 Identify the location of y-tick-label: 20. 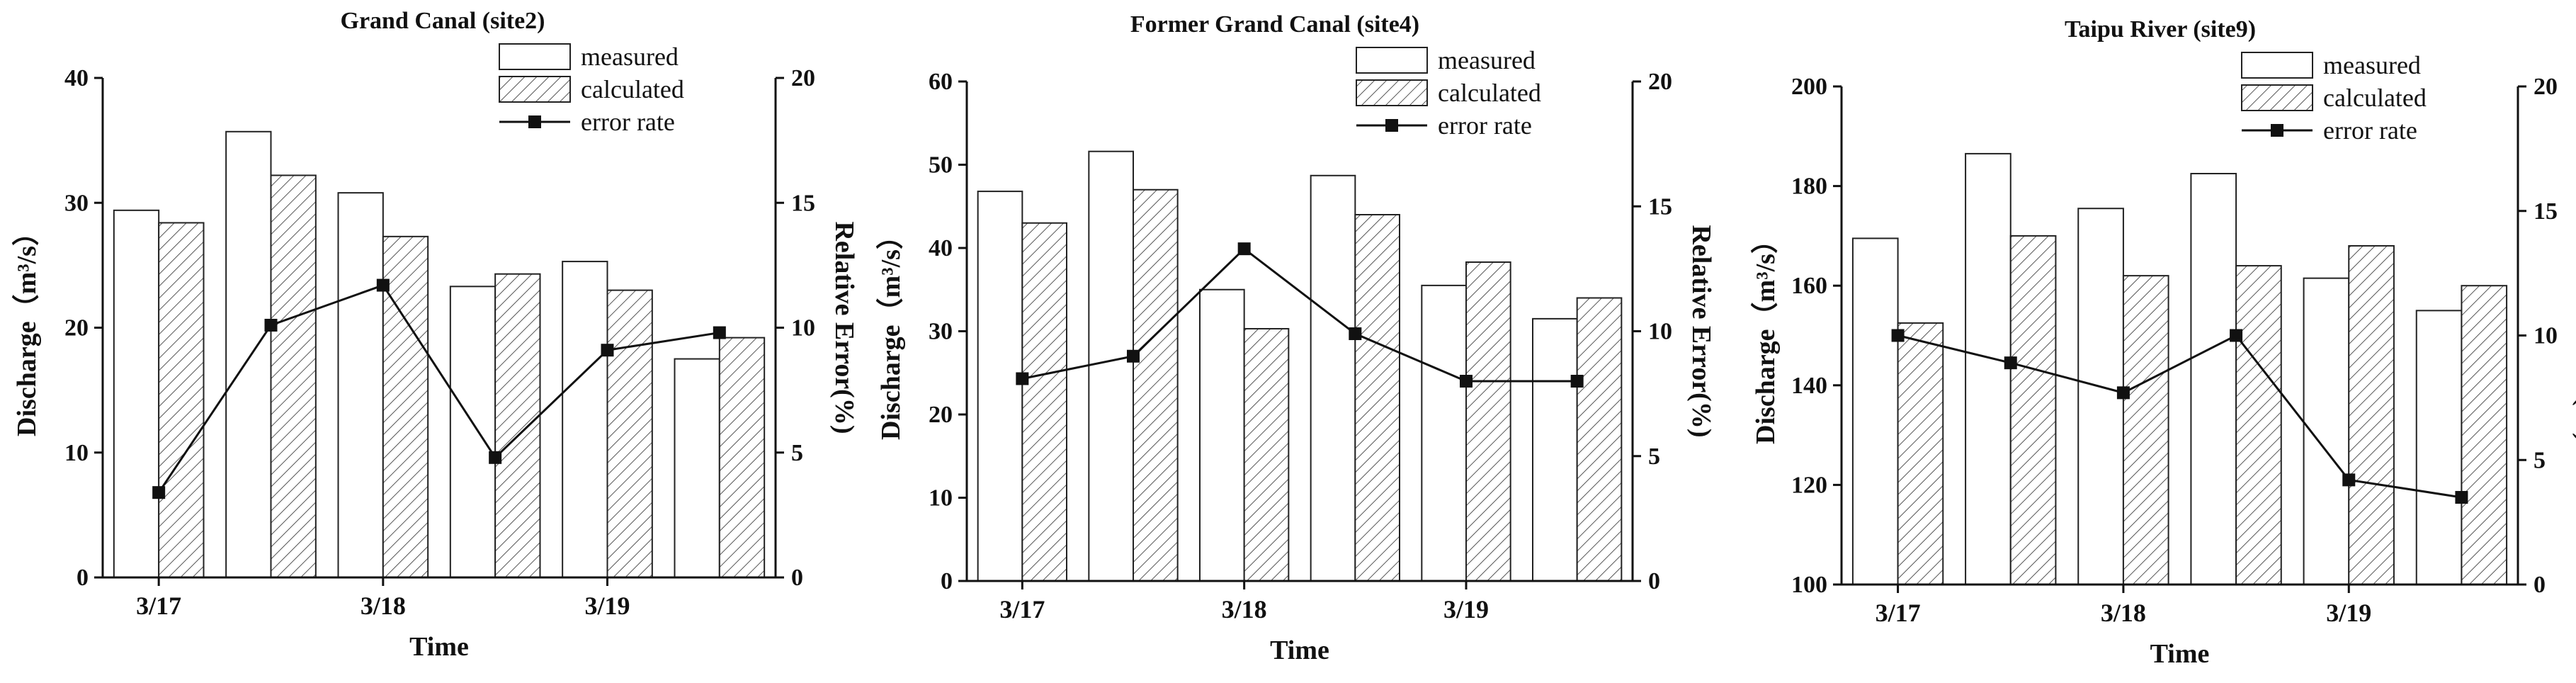
(76, 328).